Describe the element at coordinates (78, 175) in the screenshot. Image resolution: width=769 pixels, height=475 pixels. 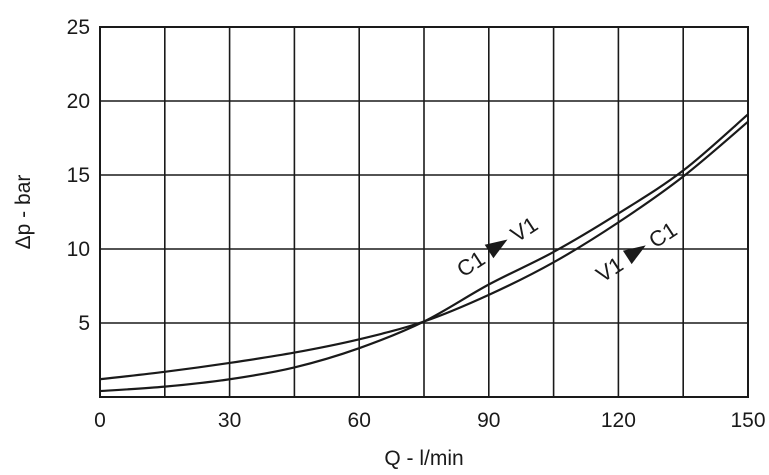
I see `y-tick-label: 15` at that location.